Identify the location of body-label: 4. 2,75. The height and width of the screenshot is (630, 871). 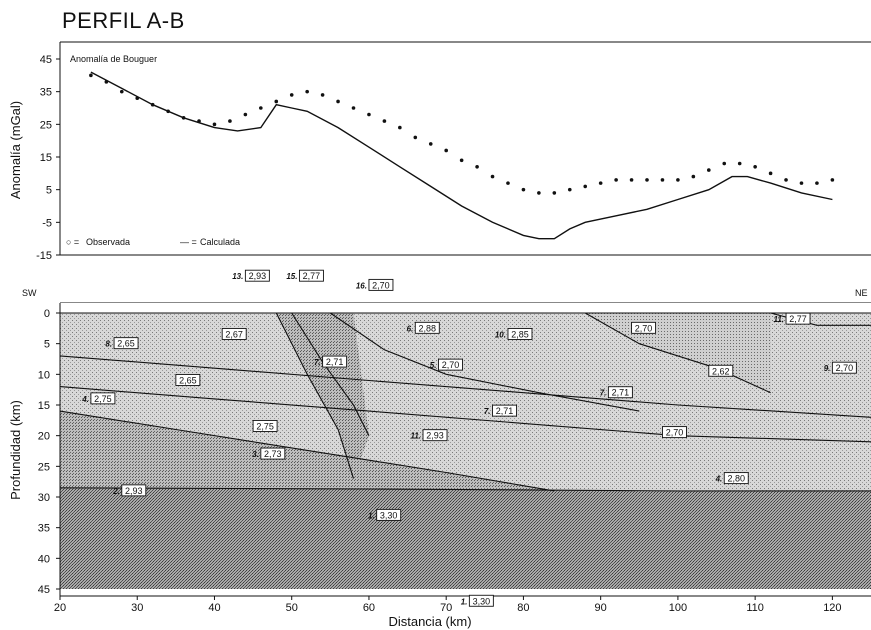
(98, 398).